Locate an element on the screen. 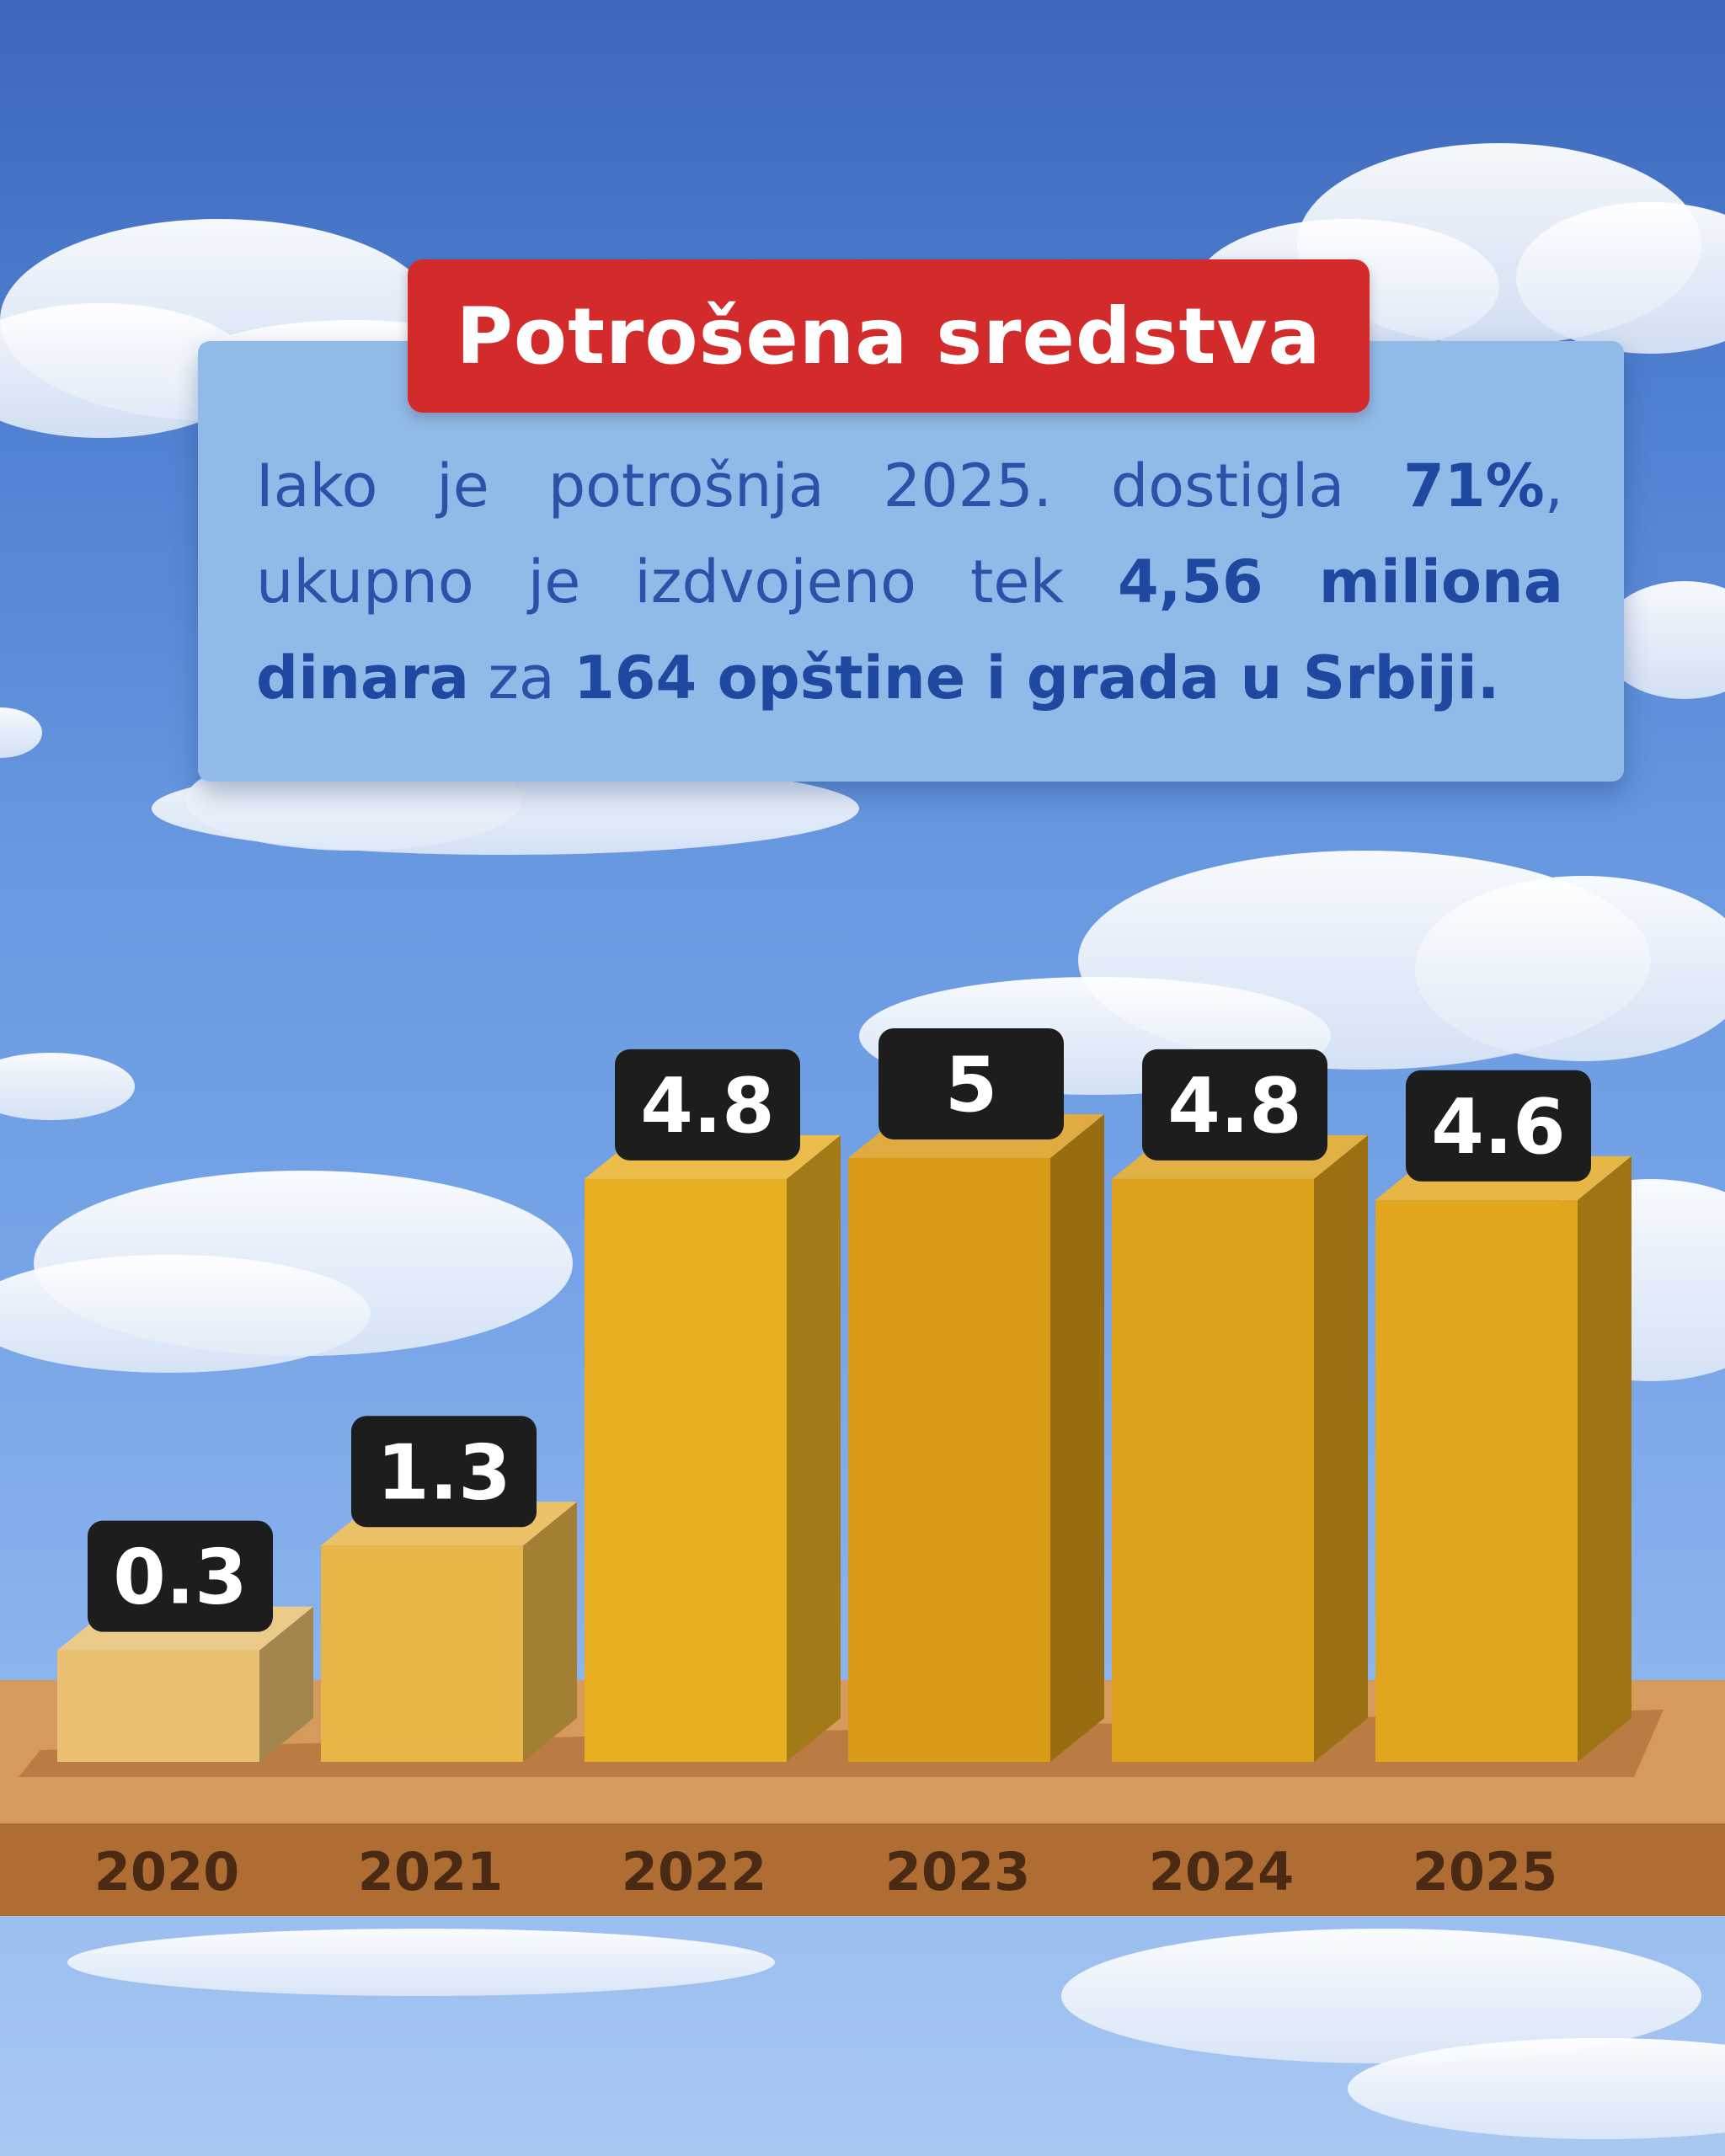 This screenshot has width=1725, height=2156. value-label-2022: 4.8 is located at coordinates (707, 1105).